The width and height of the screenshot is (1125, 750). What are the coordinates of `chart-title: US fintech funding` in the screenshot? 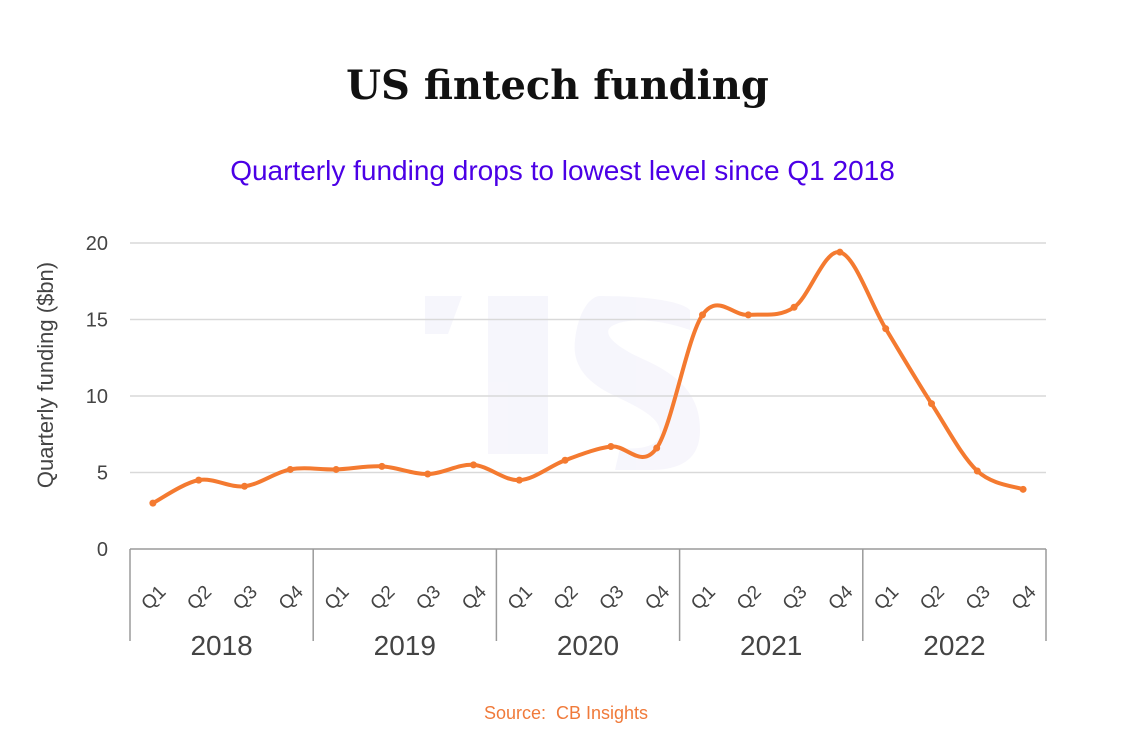 It's located at (557, 85).